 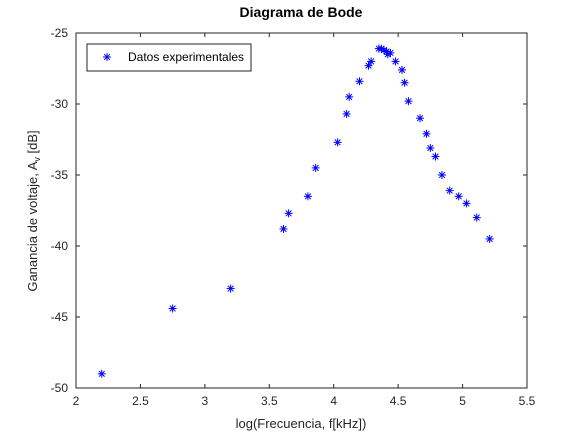 I want to click on y-tick-label: -35, so click(x=60, y=175).